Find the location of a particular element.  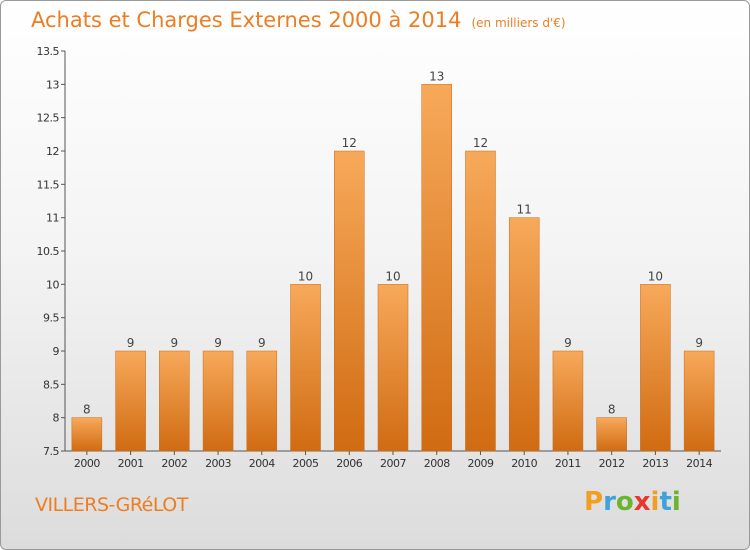

x-tick-label: 2012 is located at coordinates (612, 463).